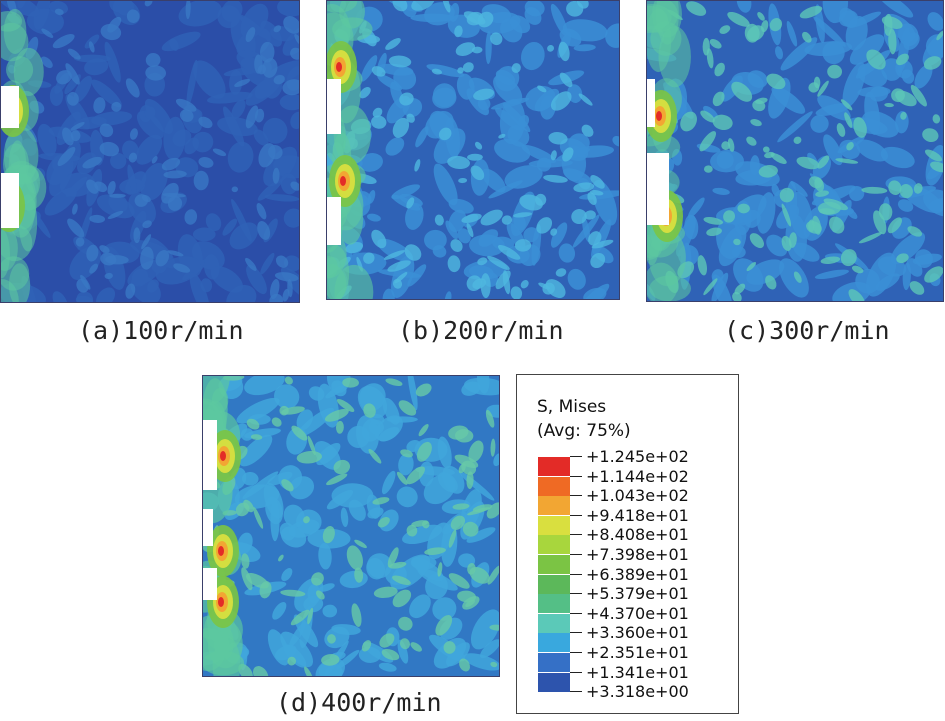 The height and width of the screenshot is (721, 945). I want to click on legend-label: +1.245e+02, so click(637, 456).